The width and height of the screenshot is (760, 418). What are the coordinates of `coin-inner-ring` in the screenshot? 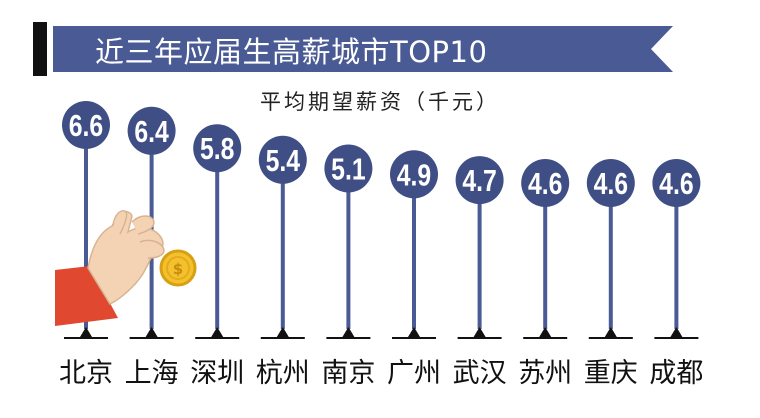 It's located at (178, 268).